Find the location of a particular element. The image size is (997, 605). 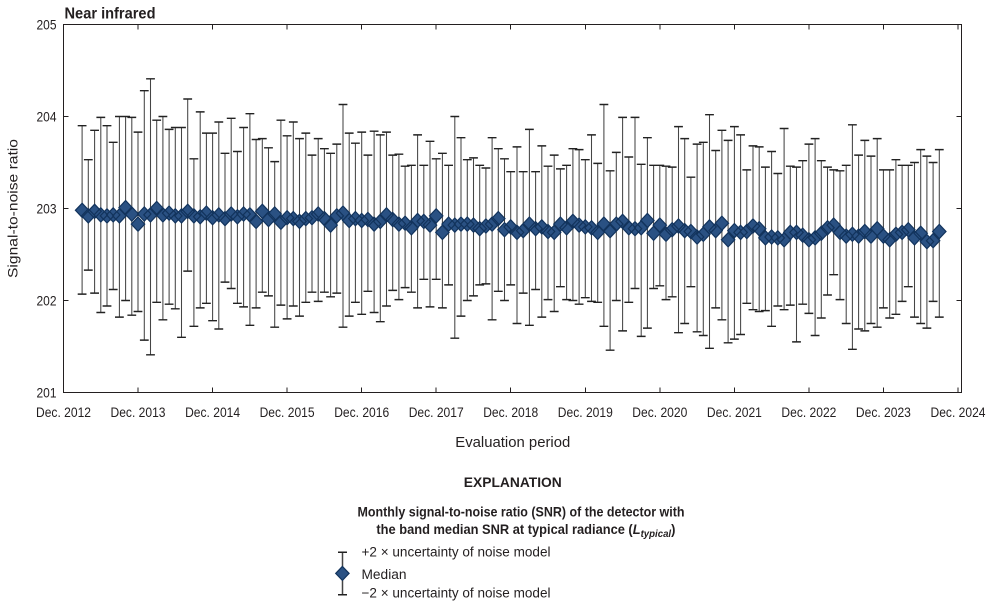

svg-text: 204 is located at coordinates (47, 116).